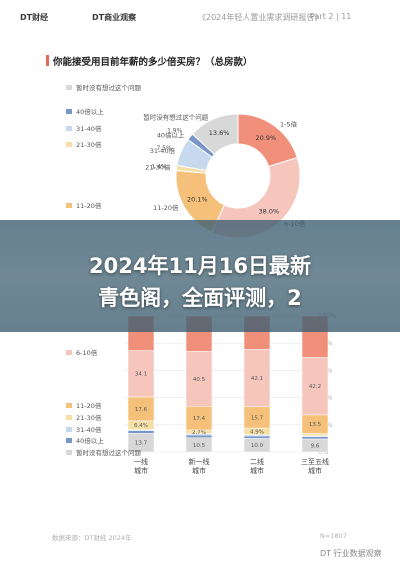 This screenshot has width=400, height=562. Describe the element at coordinates (315, 461) in the screenshot. I see `x-tick-label: 三至五线` at that location.